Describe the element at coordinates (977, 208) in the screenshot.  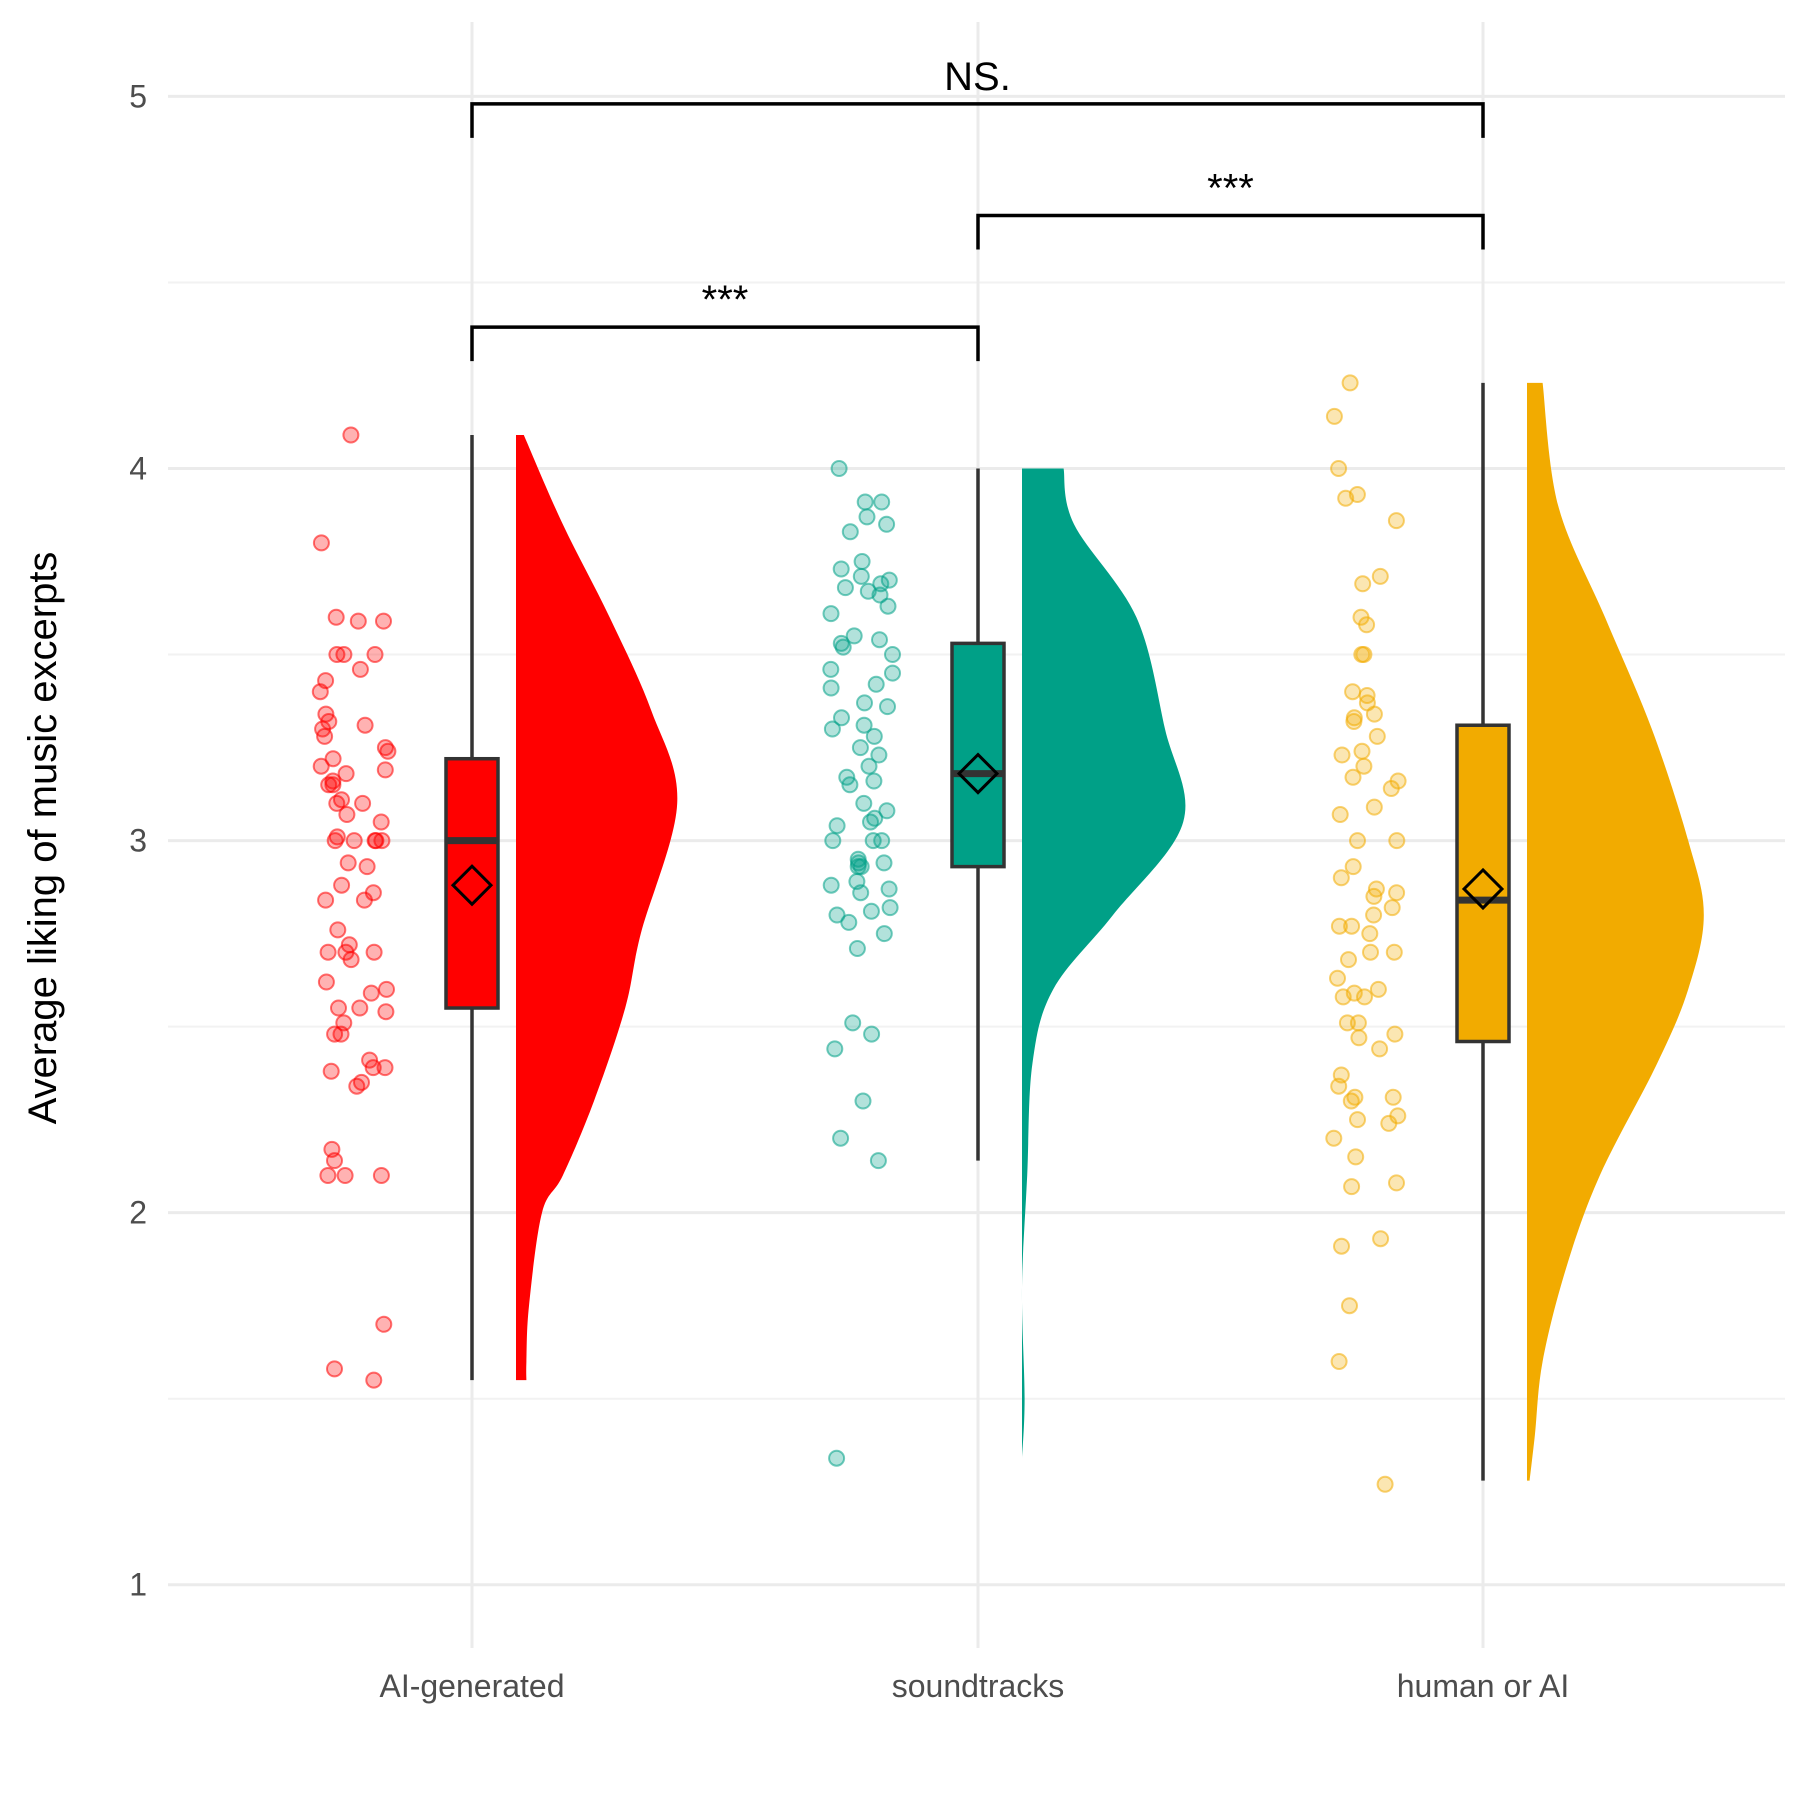
I see `significance-brackets: *** *** NS.` at that location.